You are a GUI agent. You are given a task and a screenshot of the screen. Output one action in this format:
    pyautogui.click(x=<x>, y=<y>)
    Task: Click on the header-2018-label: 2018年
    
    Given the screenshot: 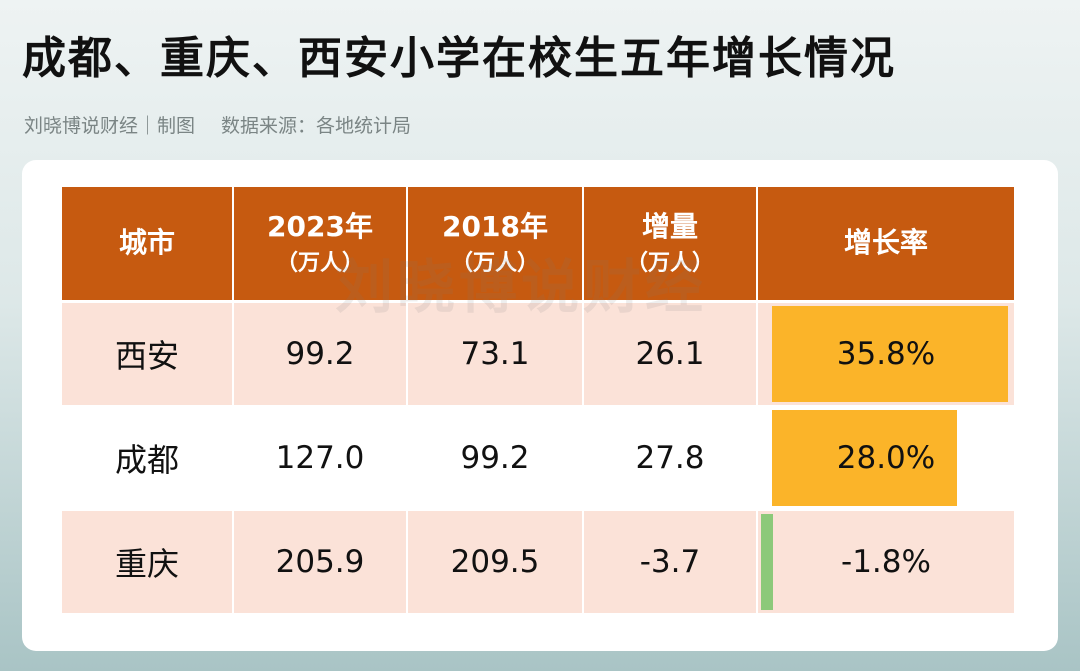 What is the action you would take?
    pyautogui.click(x=495, y=227)
    